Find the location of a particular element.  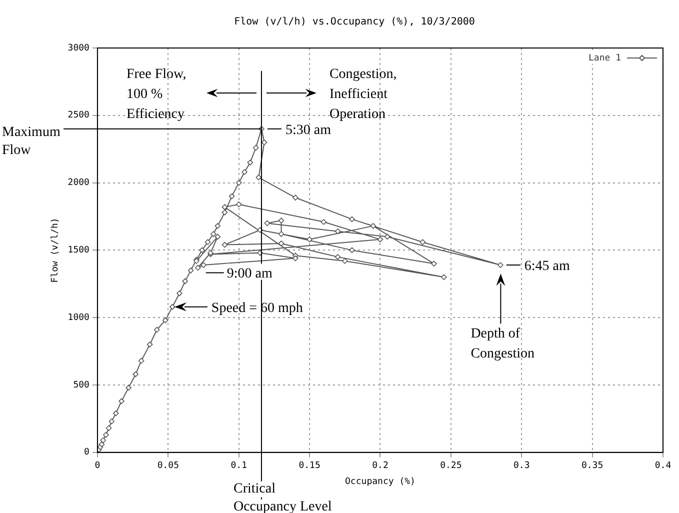

x-tick-label: 0.35 is located at coordinates (592, 466).